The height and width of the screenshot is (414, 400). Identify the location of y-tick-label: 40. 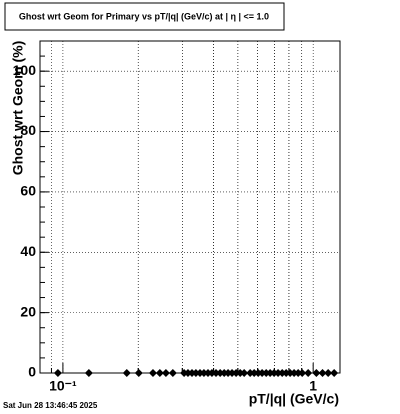
(28, 251).